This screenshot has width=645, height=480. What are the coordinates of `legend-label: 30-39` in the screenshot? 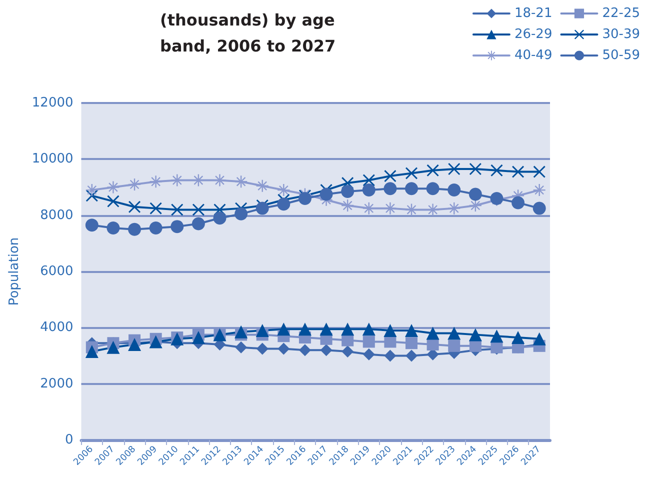 It's located at (621, 34).